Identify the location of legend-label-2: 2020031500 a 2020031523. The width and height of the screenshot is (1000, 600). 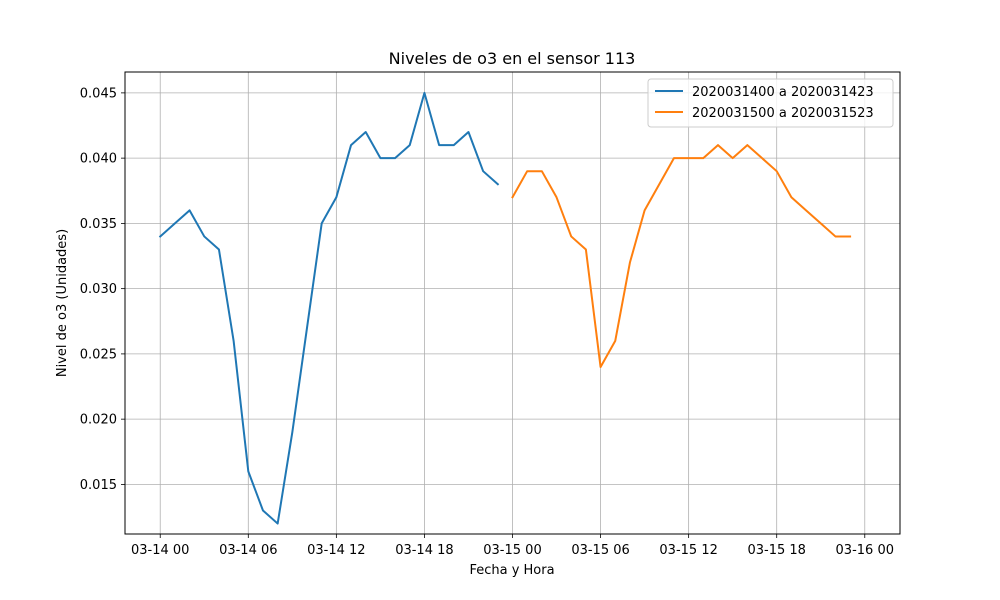
(783, 113).